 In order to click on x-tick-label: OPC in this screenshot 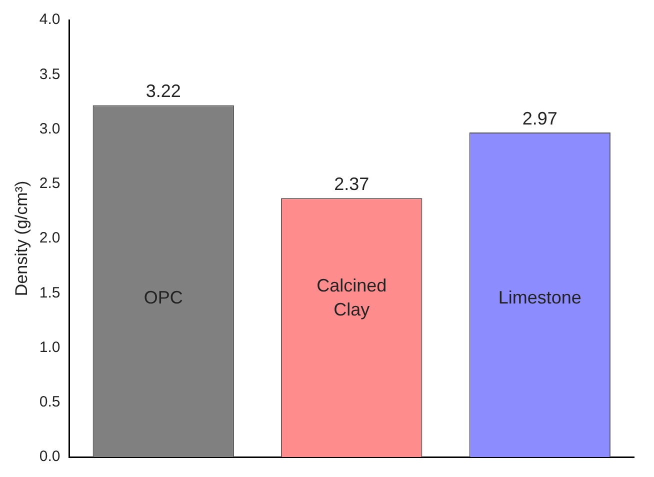, I will do `click(163, 298)`.